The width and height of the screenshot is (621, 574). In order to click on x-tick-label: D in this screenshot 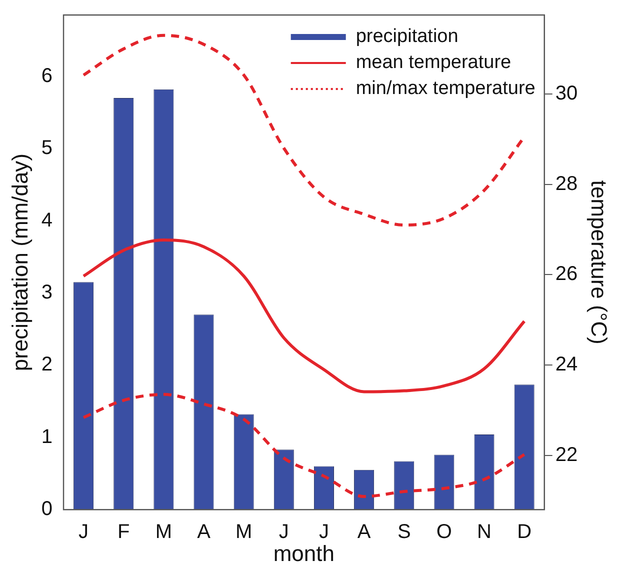, I will do `click(524, 532)`.